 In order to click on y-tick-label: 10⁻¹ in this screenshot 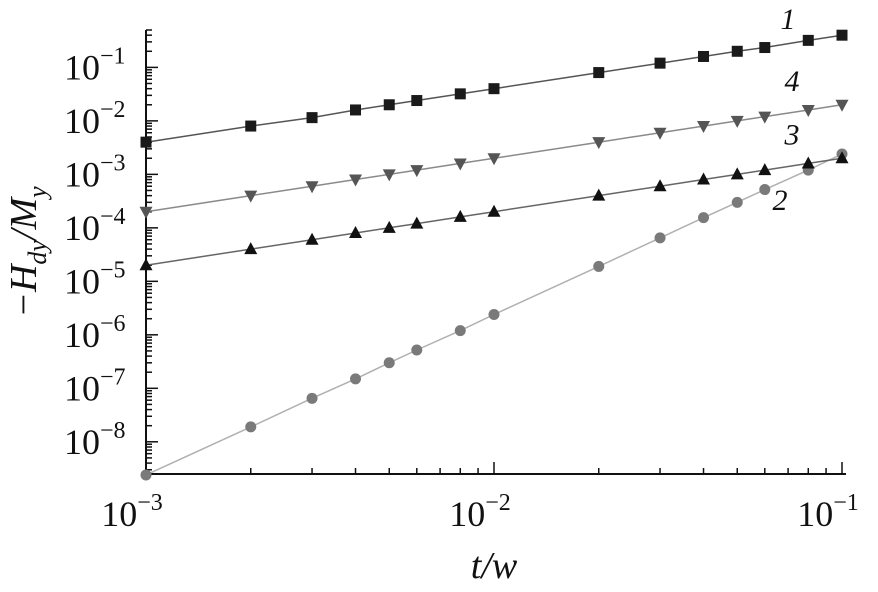, I will do `click(95, 65)`.